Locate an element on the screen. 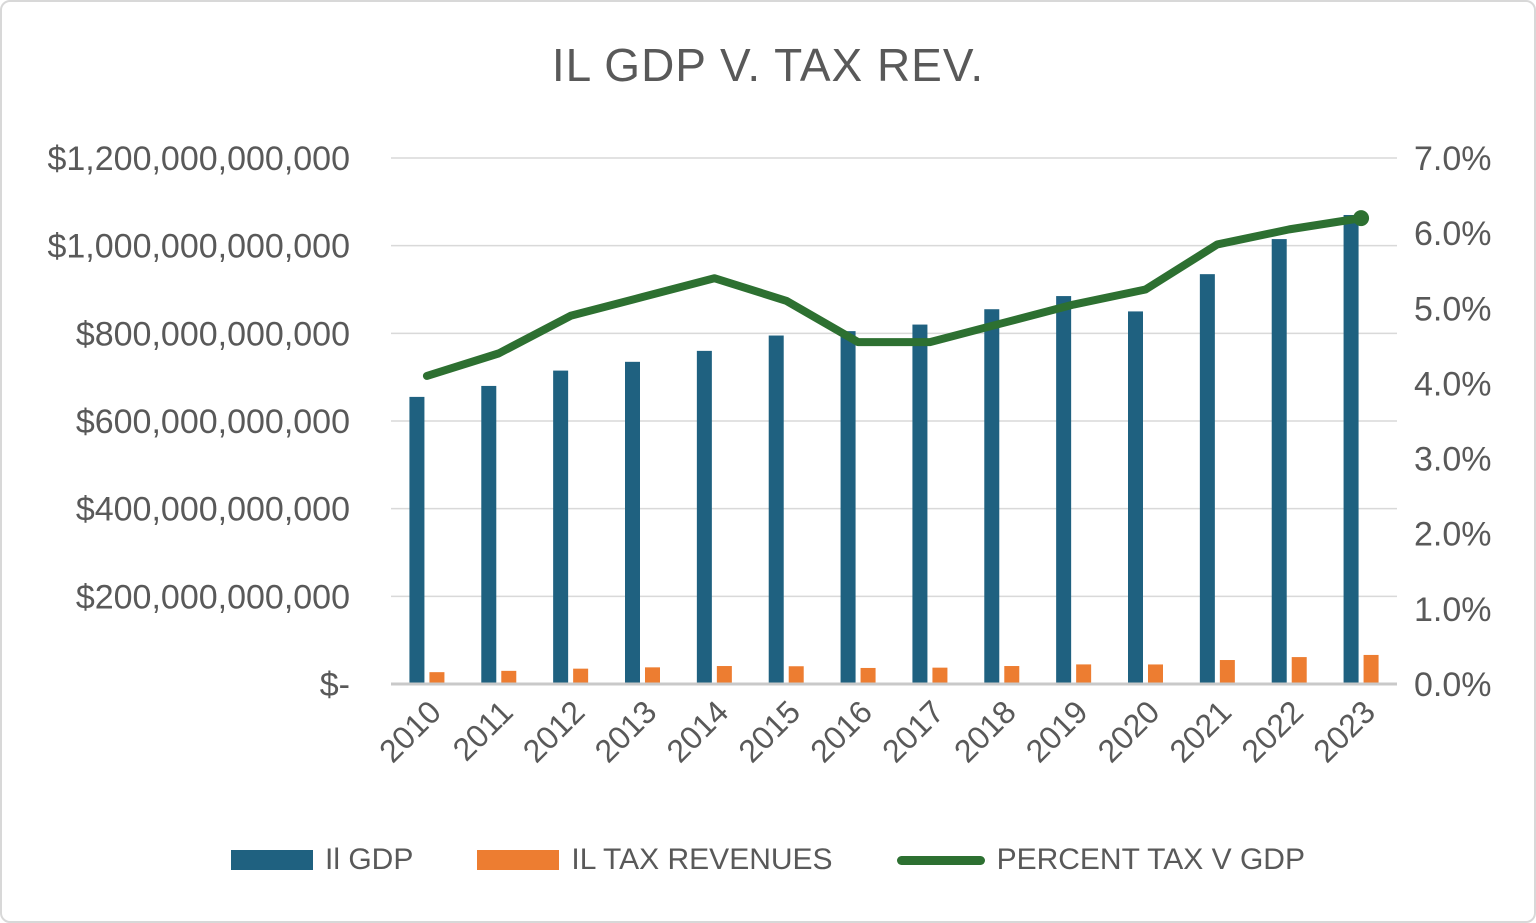 The width and height of the screenshot is (1536, 923). percent-line-marker-icon is located at coordinates (940, 860).